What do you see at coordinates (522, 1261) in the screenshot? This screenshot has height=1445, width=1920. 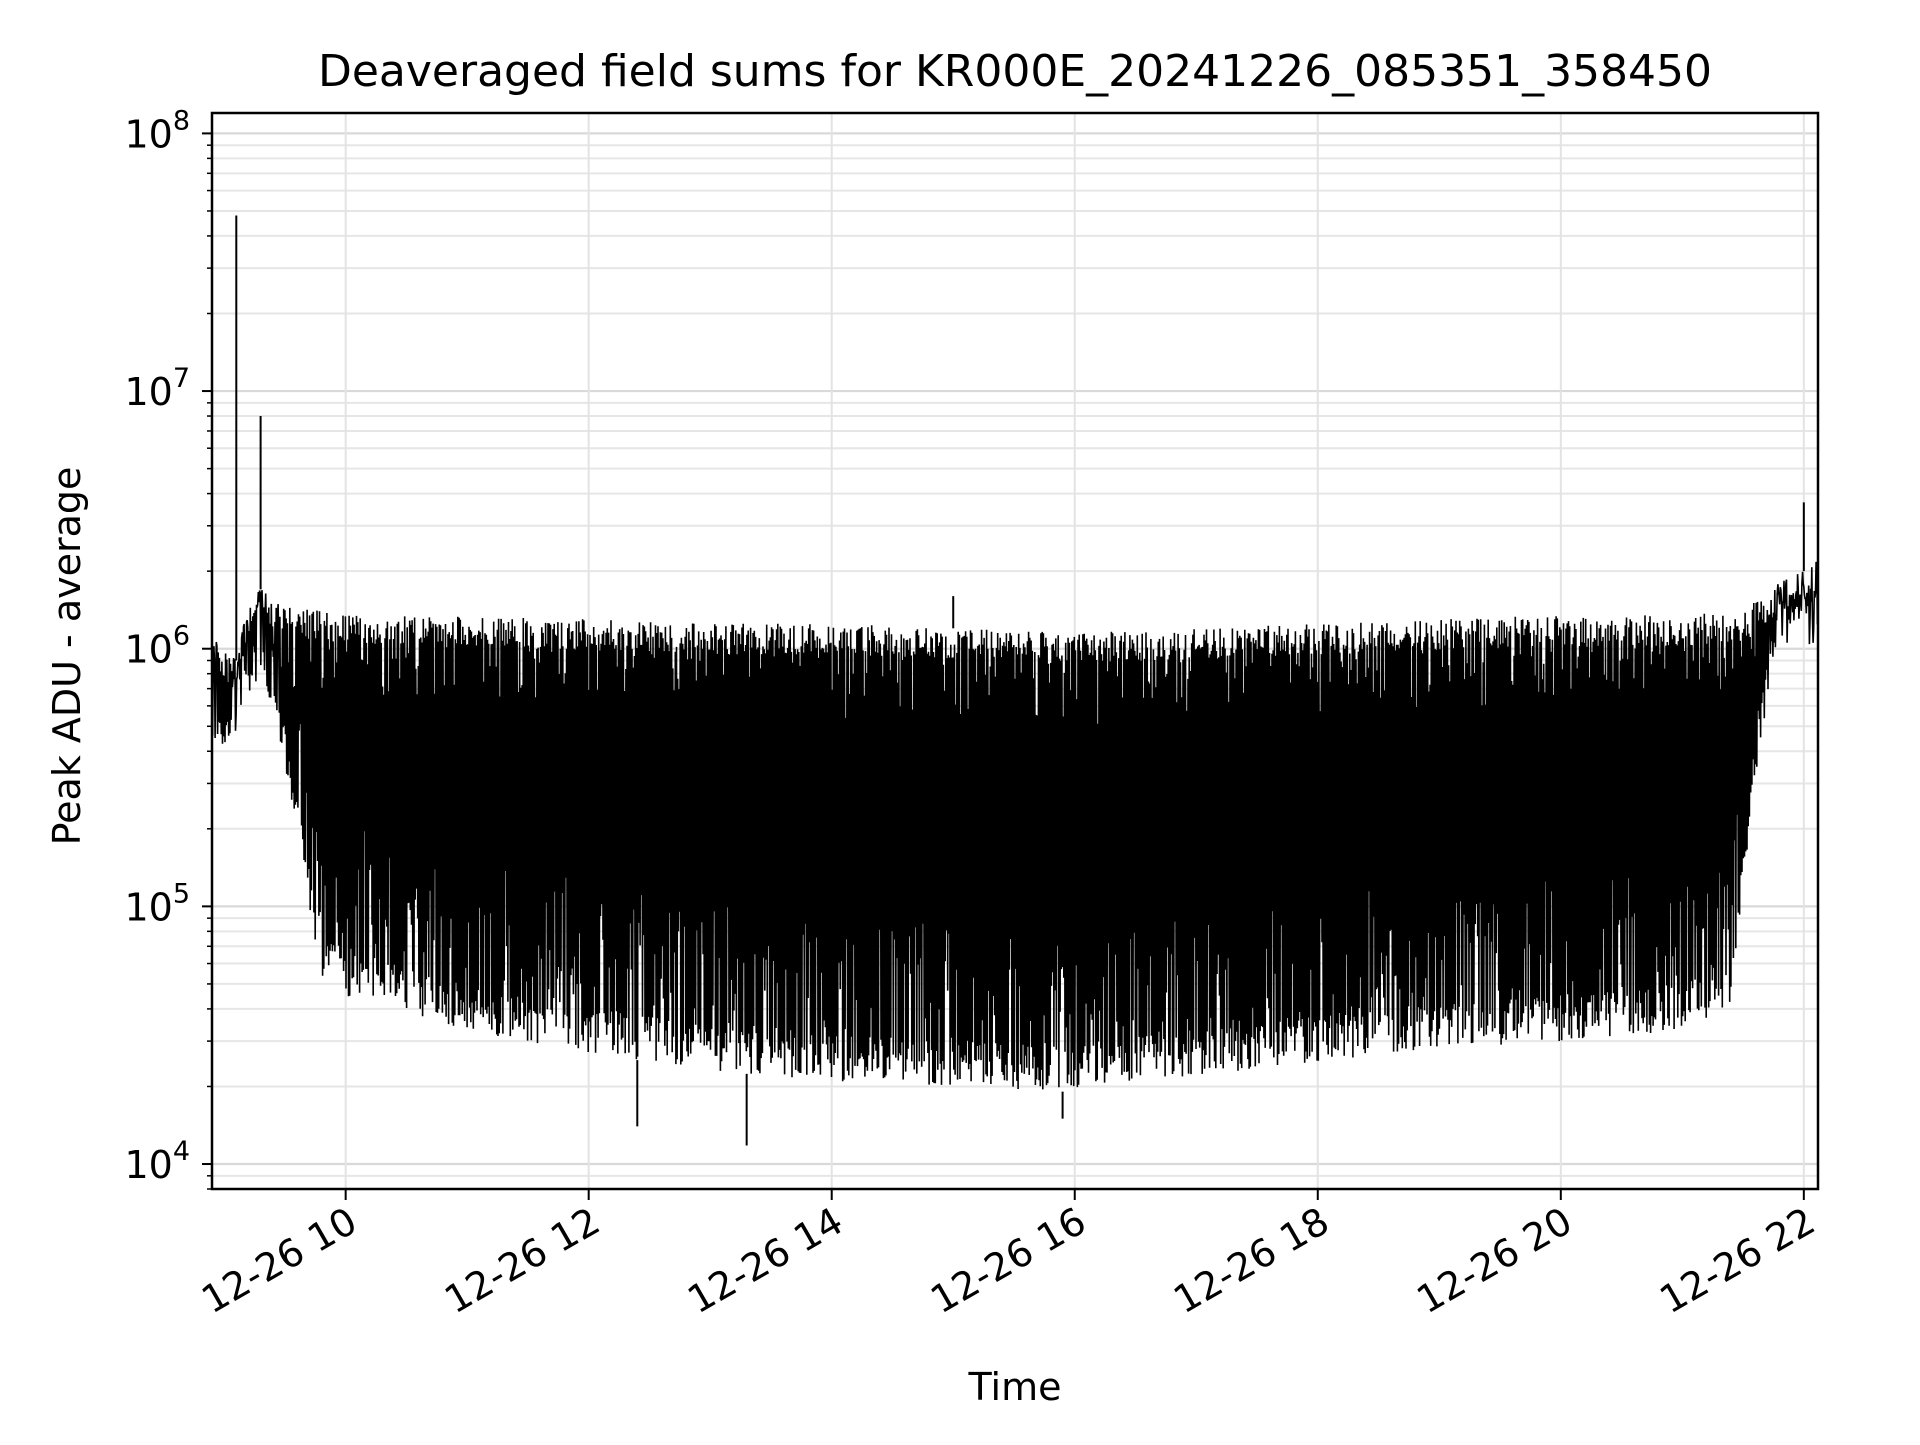 I see `x-tick-label: 12-26 12` at bounding box center [522, 1261].